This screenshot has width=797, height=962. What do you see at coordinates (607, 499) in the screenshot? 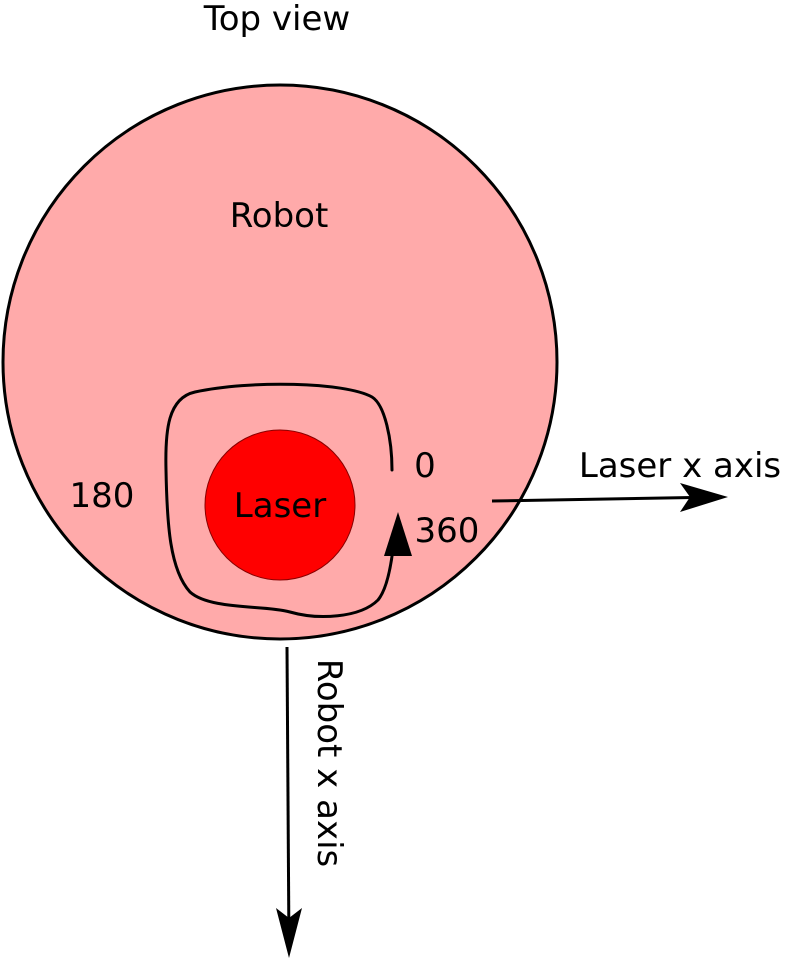
I see `laser-x-axis-arrow` at bounding box center [607, 499].